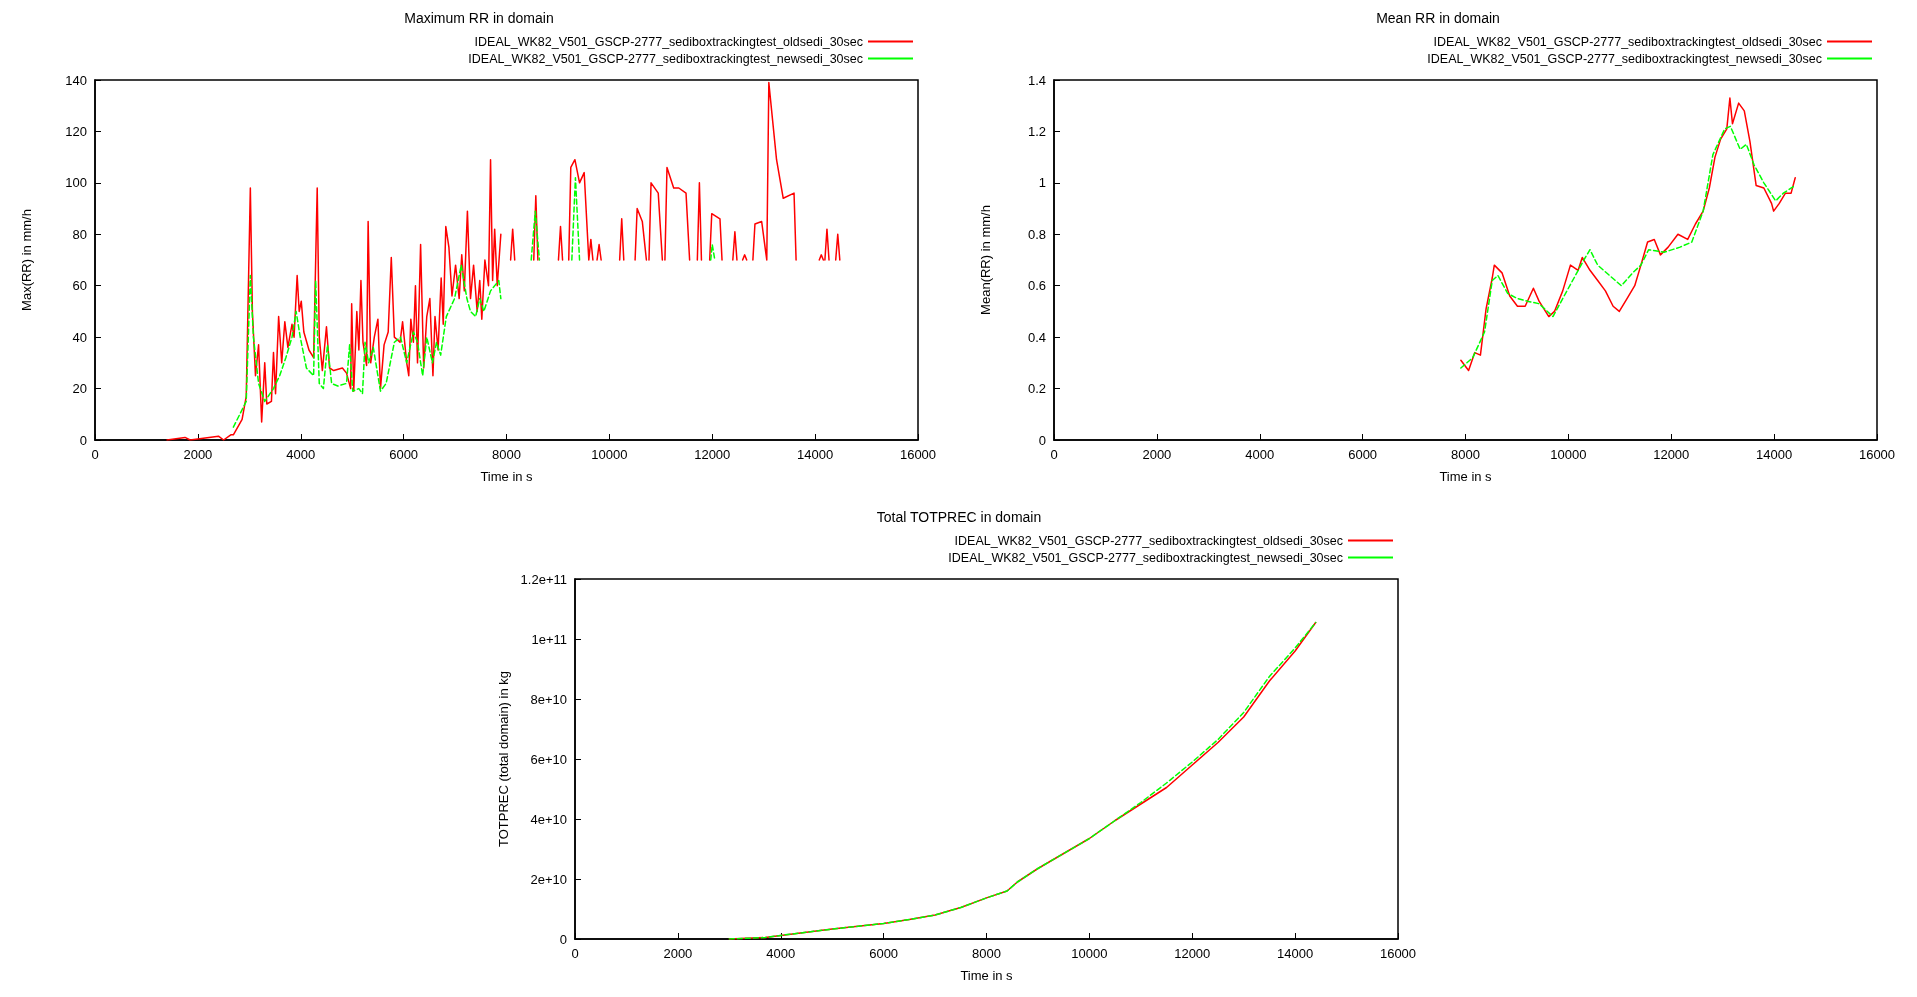 The width and height of the screenshot is (1917, 997). Describe the element at coordinates (1036, 234) in the screenshot. I see `y-tick-label: 0.8` at that location.